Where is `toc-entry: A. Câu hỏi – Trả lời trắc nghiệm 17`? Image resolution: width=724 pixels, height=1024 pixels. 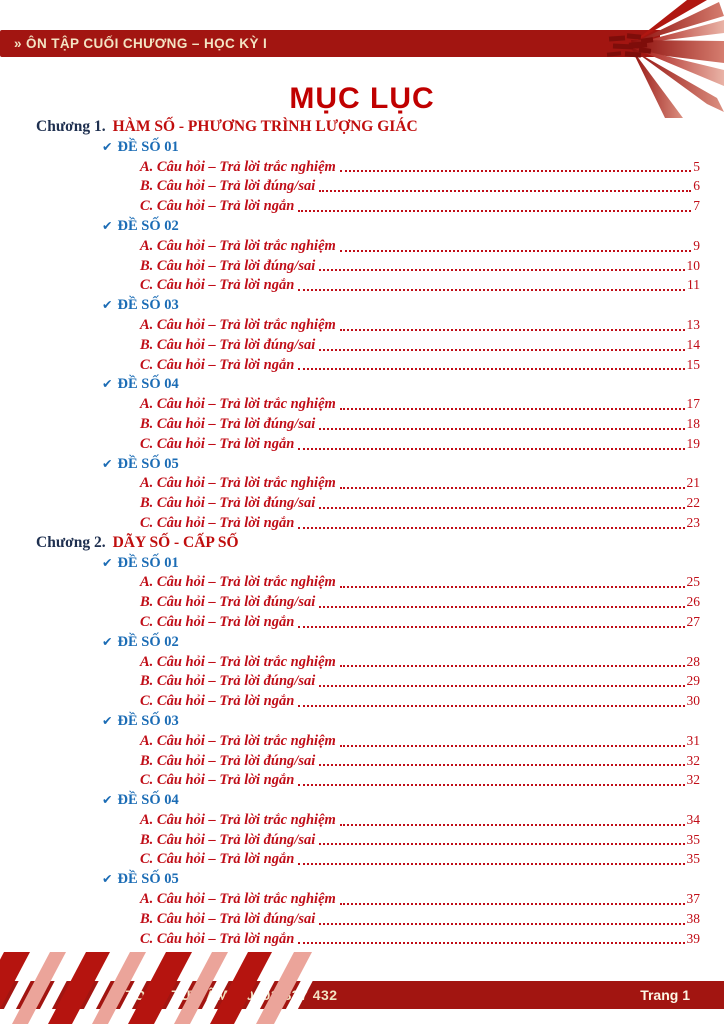
toc-entry: A. Câu hỏi – Trả lời trắc nghiệm 17 is located at coordinates (368, 404).